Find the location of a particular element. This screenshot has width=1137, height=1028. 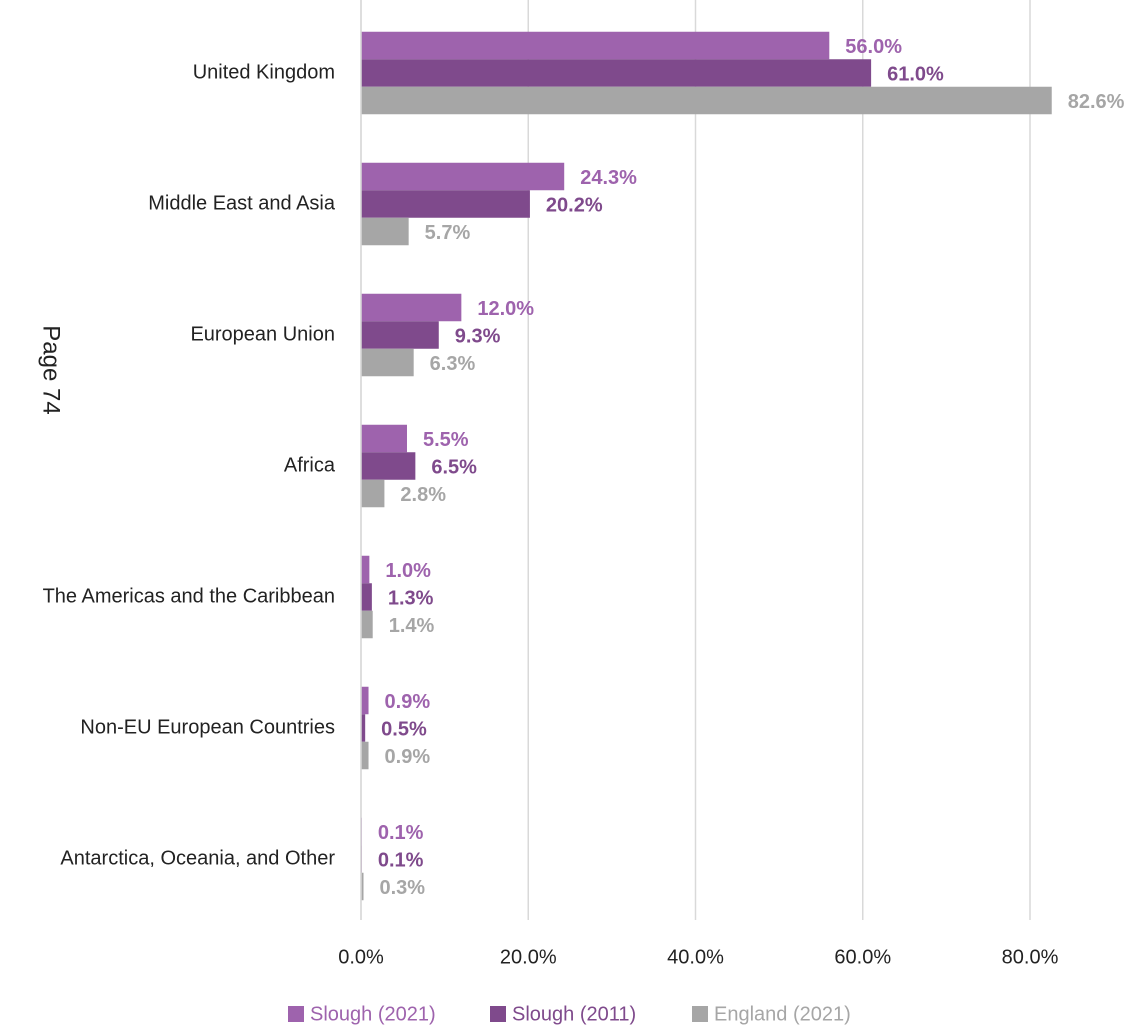

y-tick-label: European Union is located at coordinates (262, 334).